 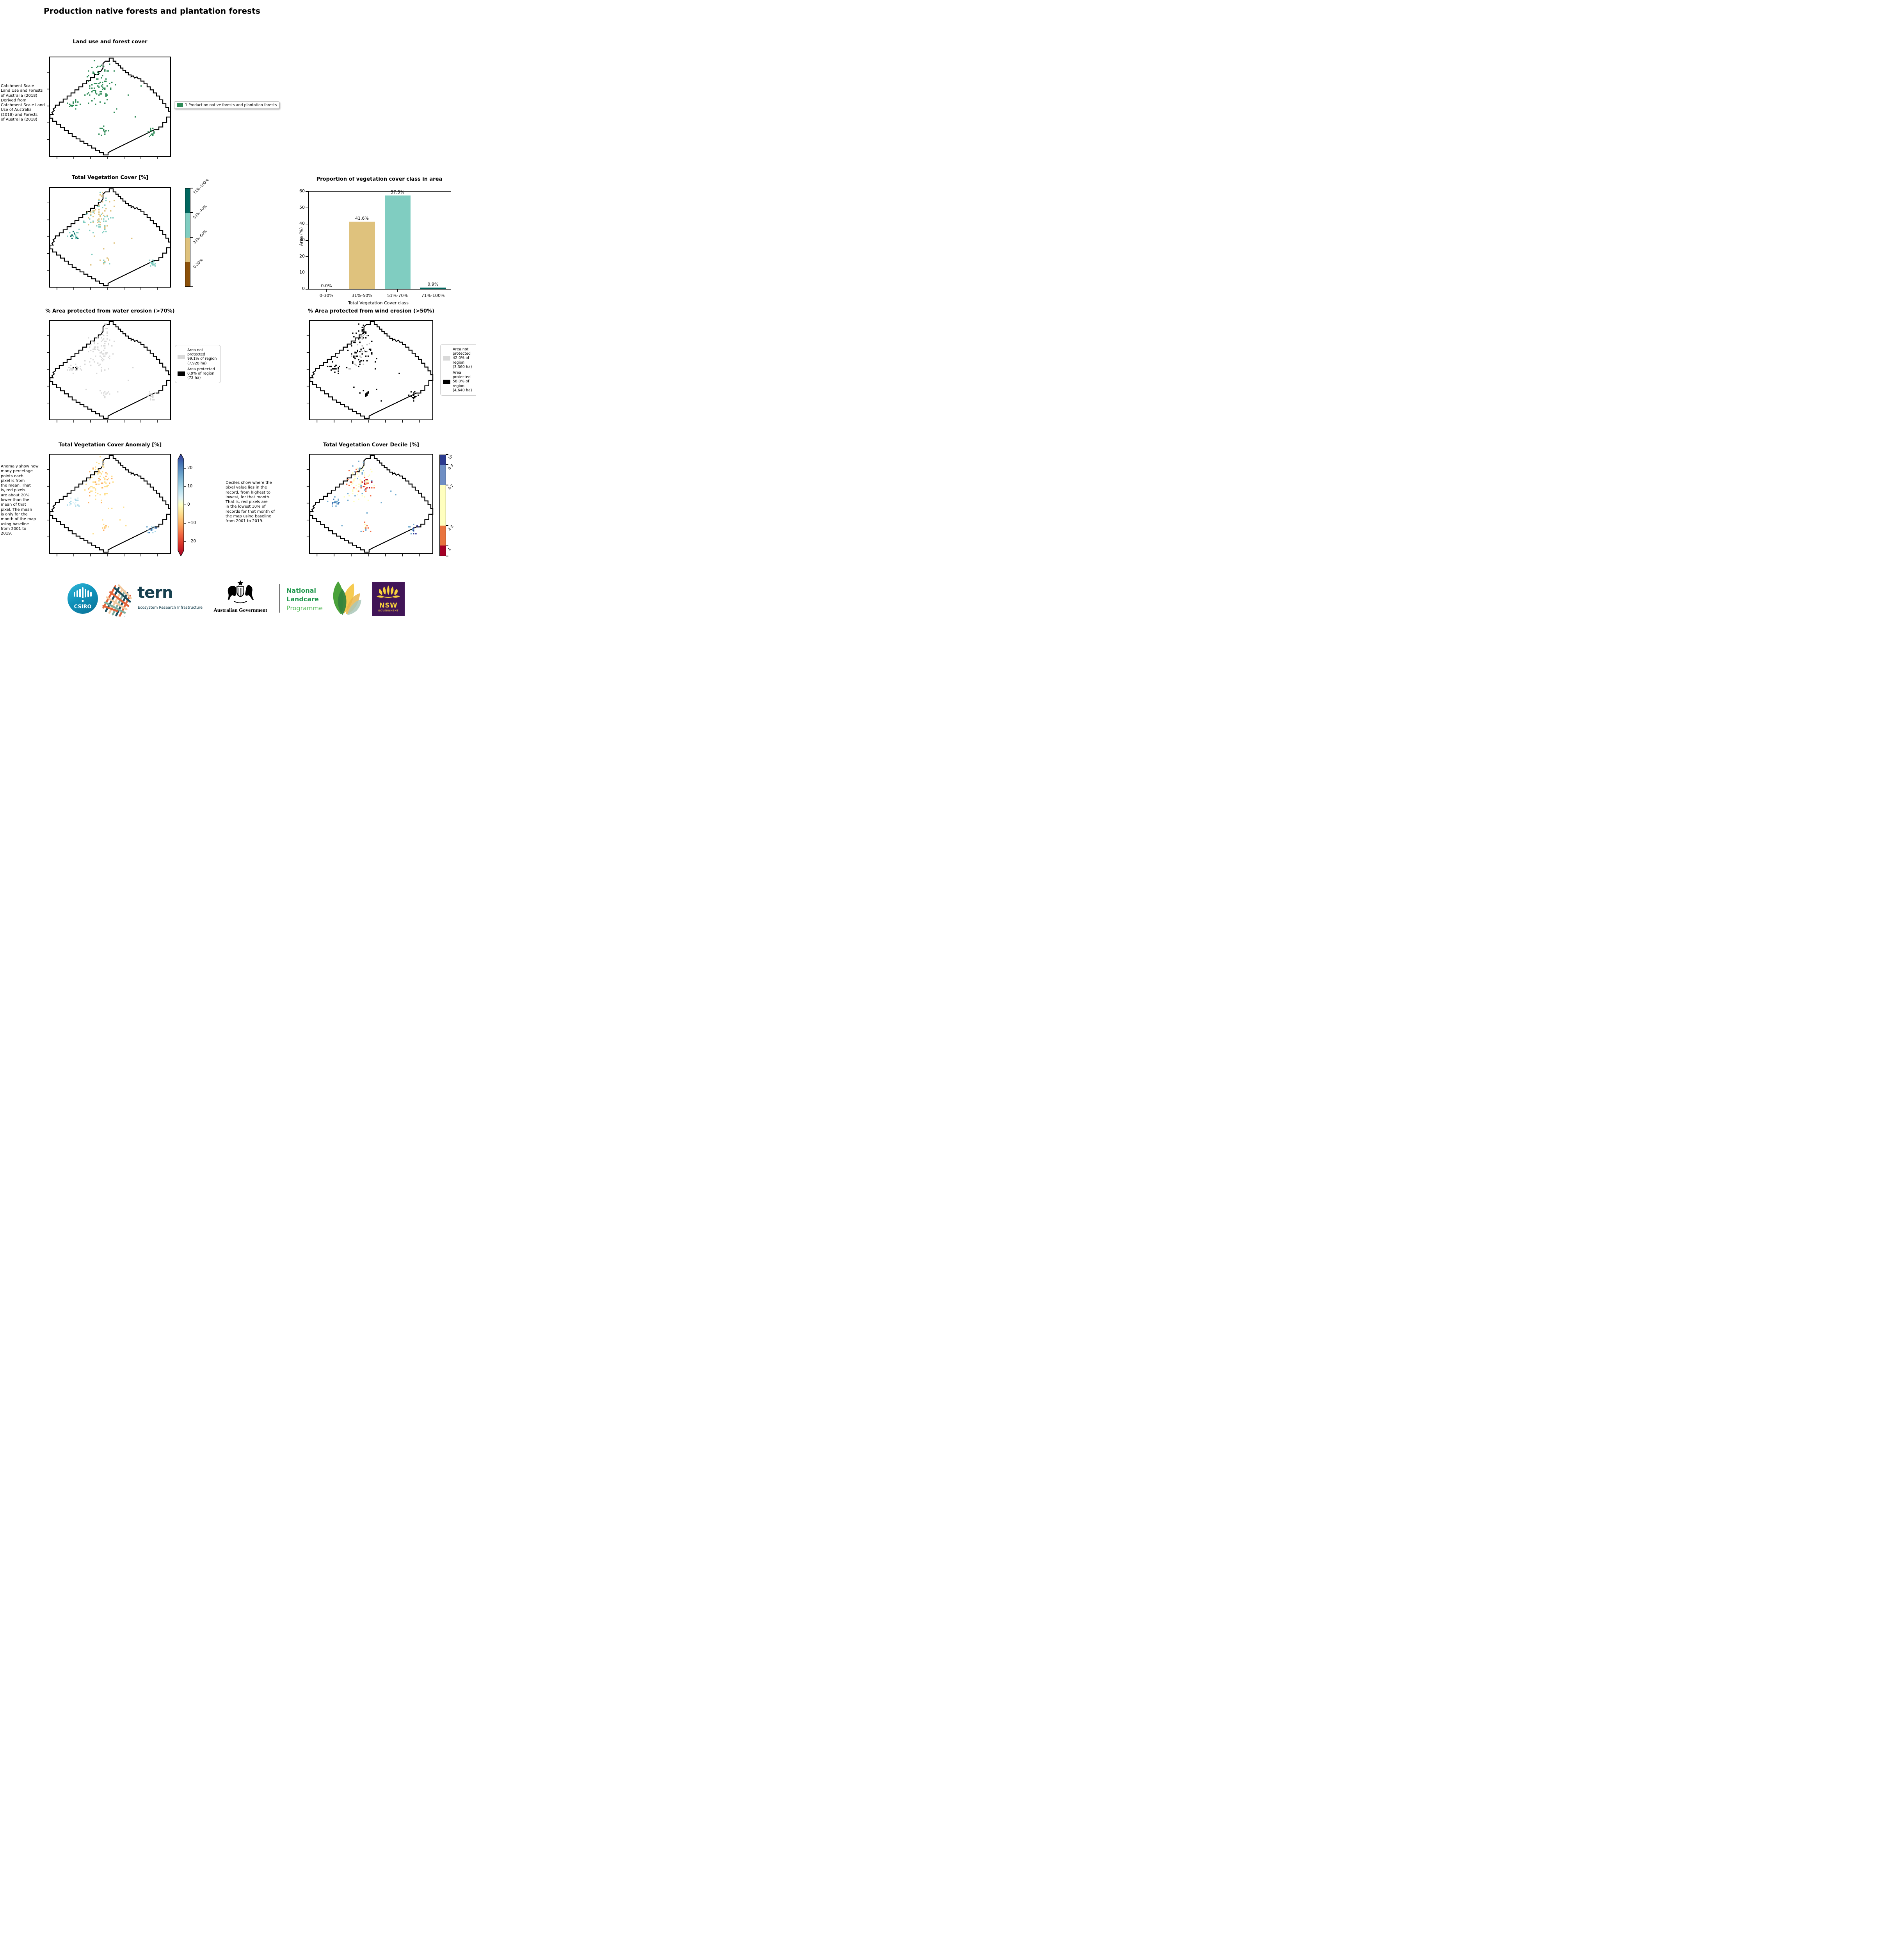 I want to click on vegcover-pixels, so click(x=111, y=229).